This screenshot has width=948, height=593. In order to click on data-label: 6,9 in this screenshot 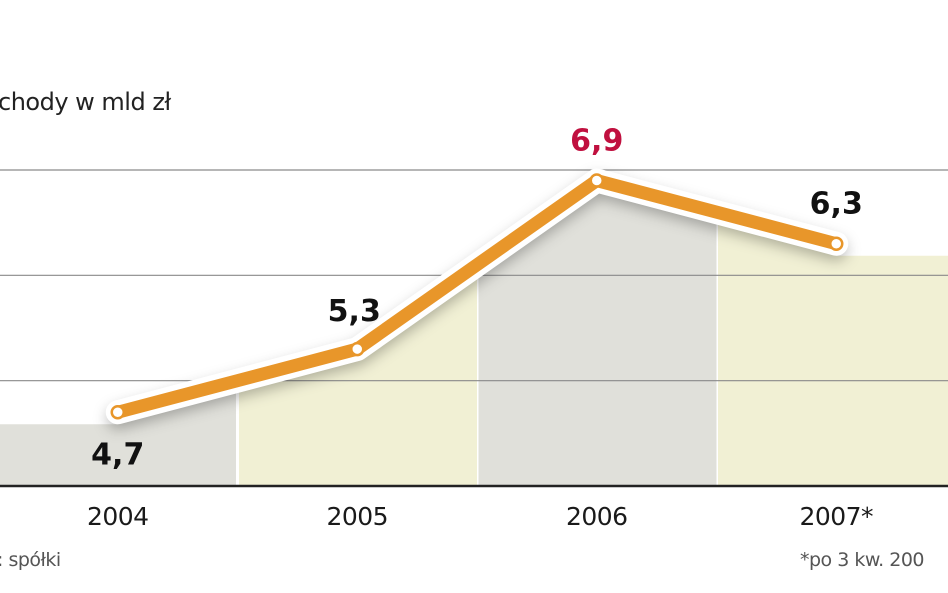, I will do `click(596, 141)`.